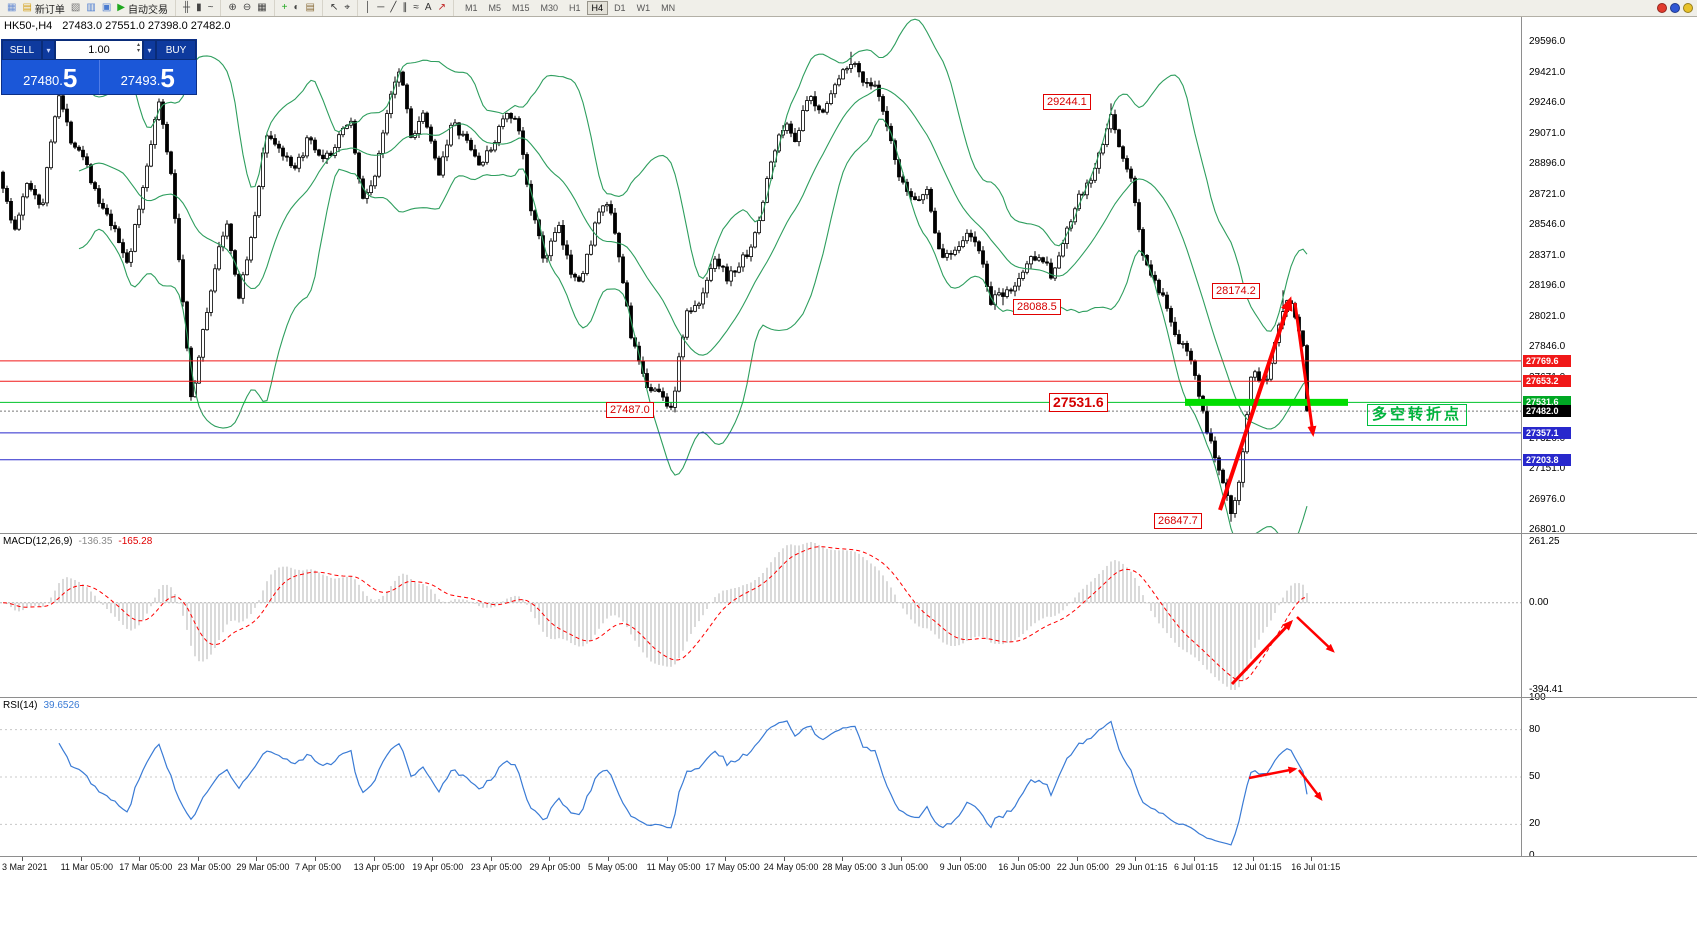 Image resolution: width=1697 pixels, height=939 pixels. Describe the element at coordinates (138, 51) in the screenshot. I see `spin-down-icon: ▾` at that location.